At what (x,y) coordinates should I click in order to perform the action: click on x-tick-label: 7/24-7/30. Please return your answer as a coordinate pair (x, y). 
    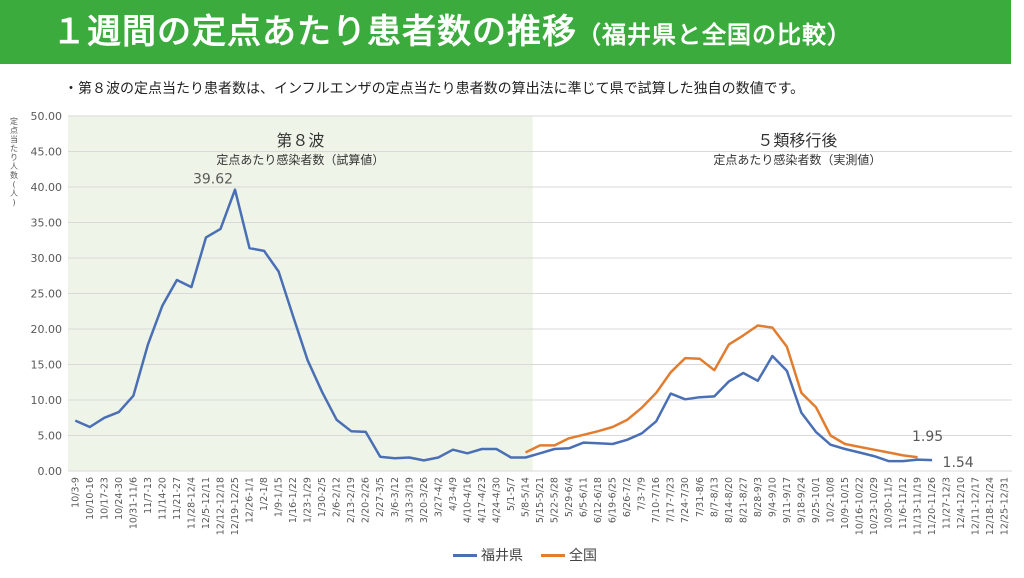
    Looking at the image, I should click on (685, 500).